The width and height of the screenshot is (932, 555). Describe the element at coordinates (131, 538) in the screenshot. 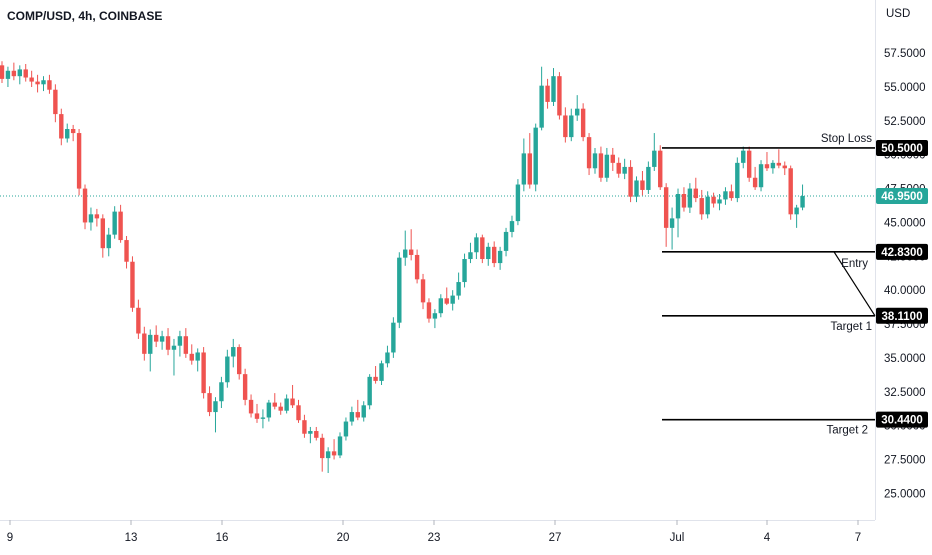

I see `x-tick-label: 13` at that location.